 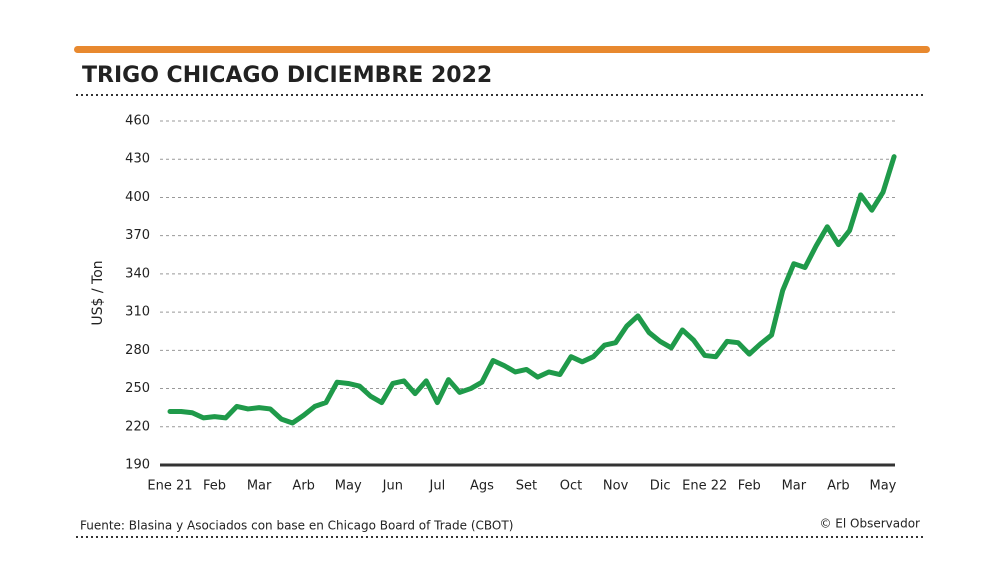 What do you see at coordinates (869, 524) in the screenshot?
I see `credit: © El Observador` at bounding box center [869, 524].